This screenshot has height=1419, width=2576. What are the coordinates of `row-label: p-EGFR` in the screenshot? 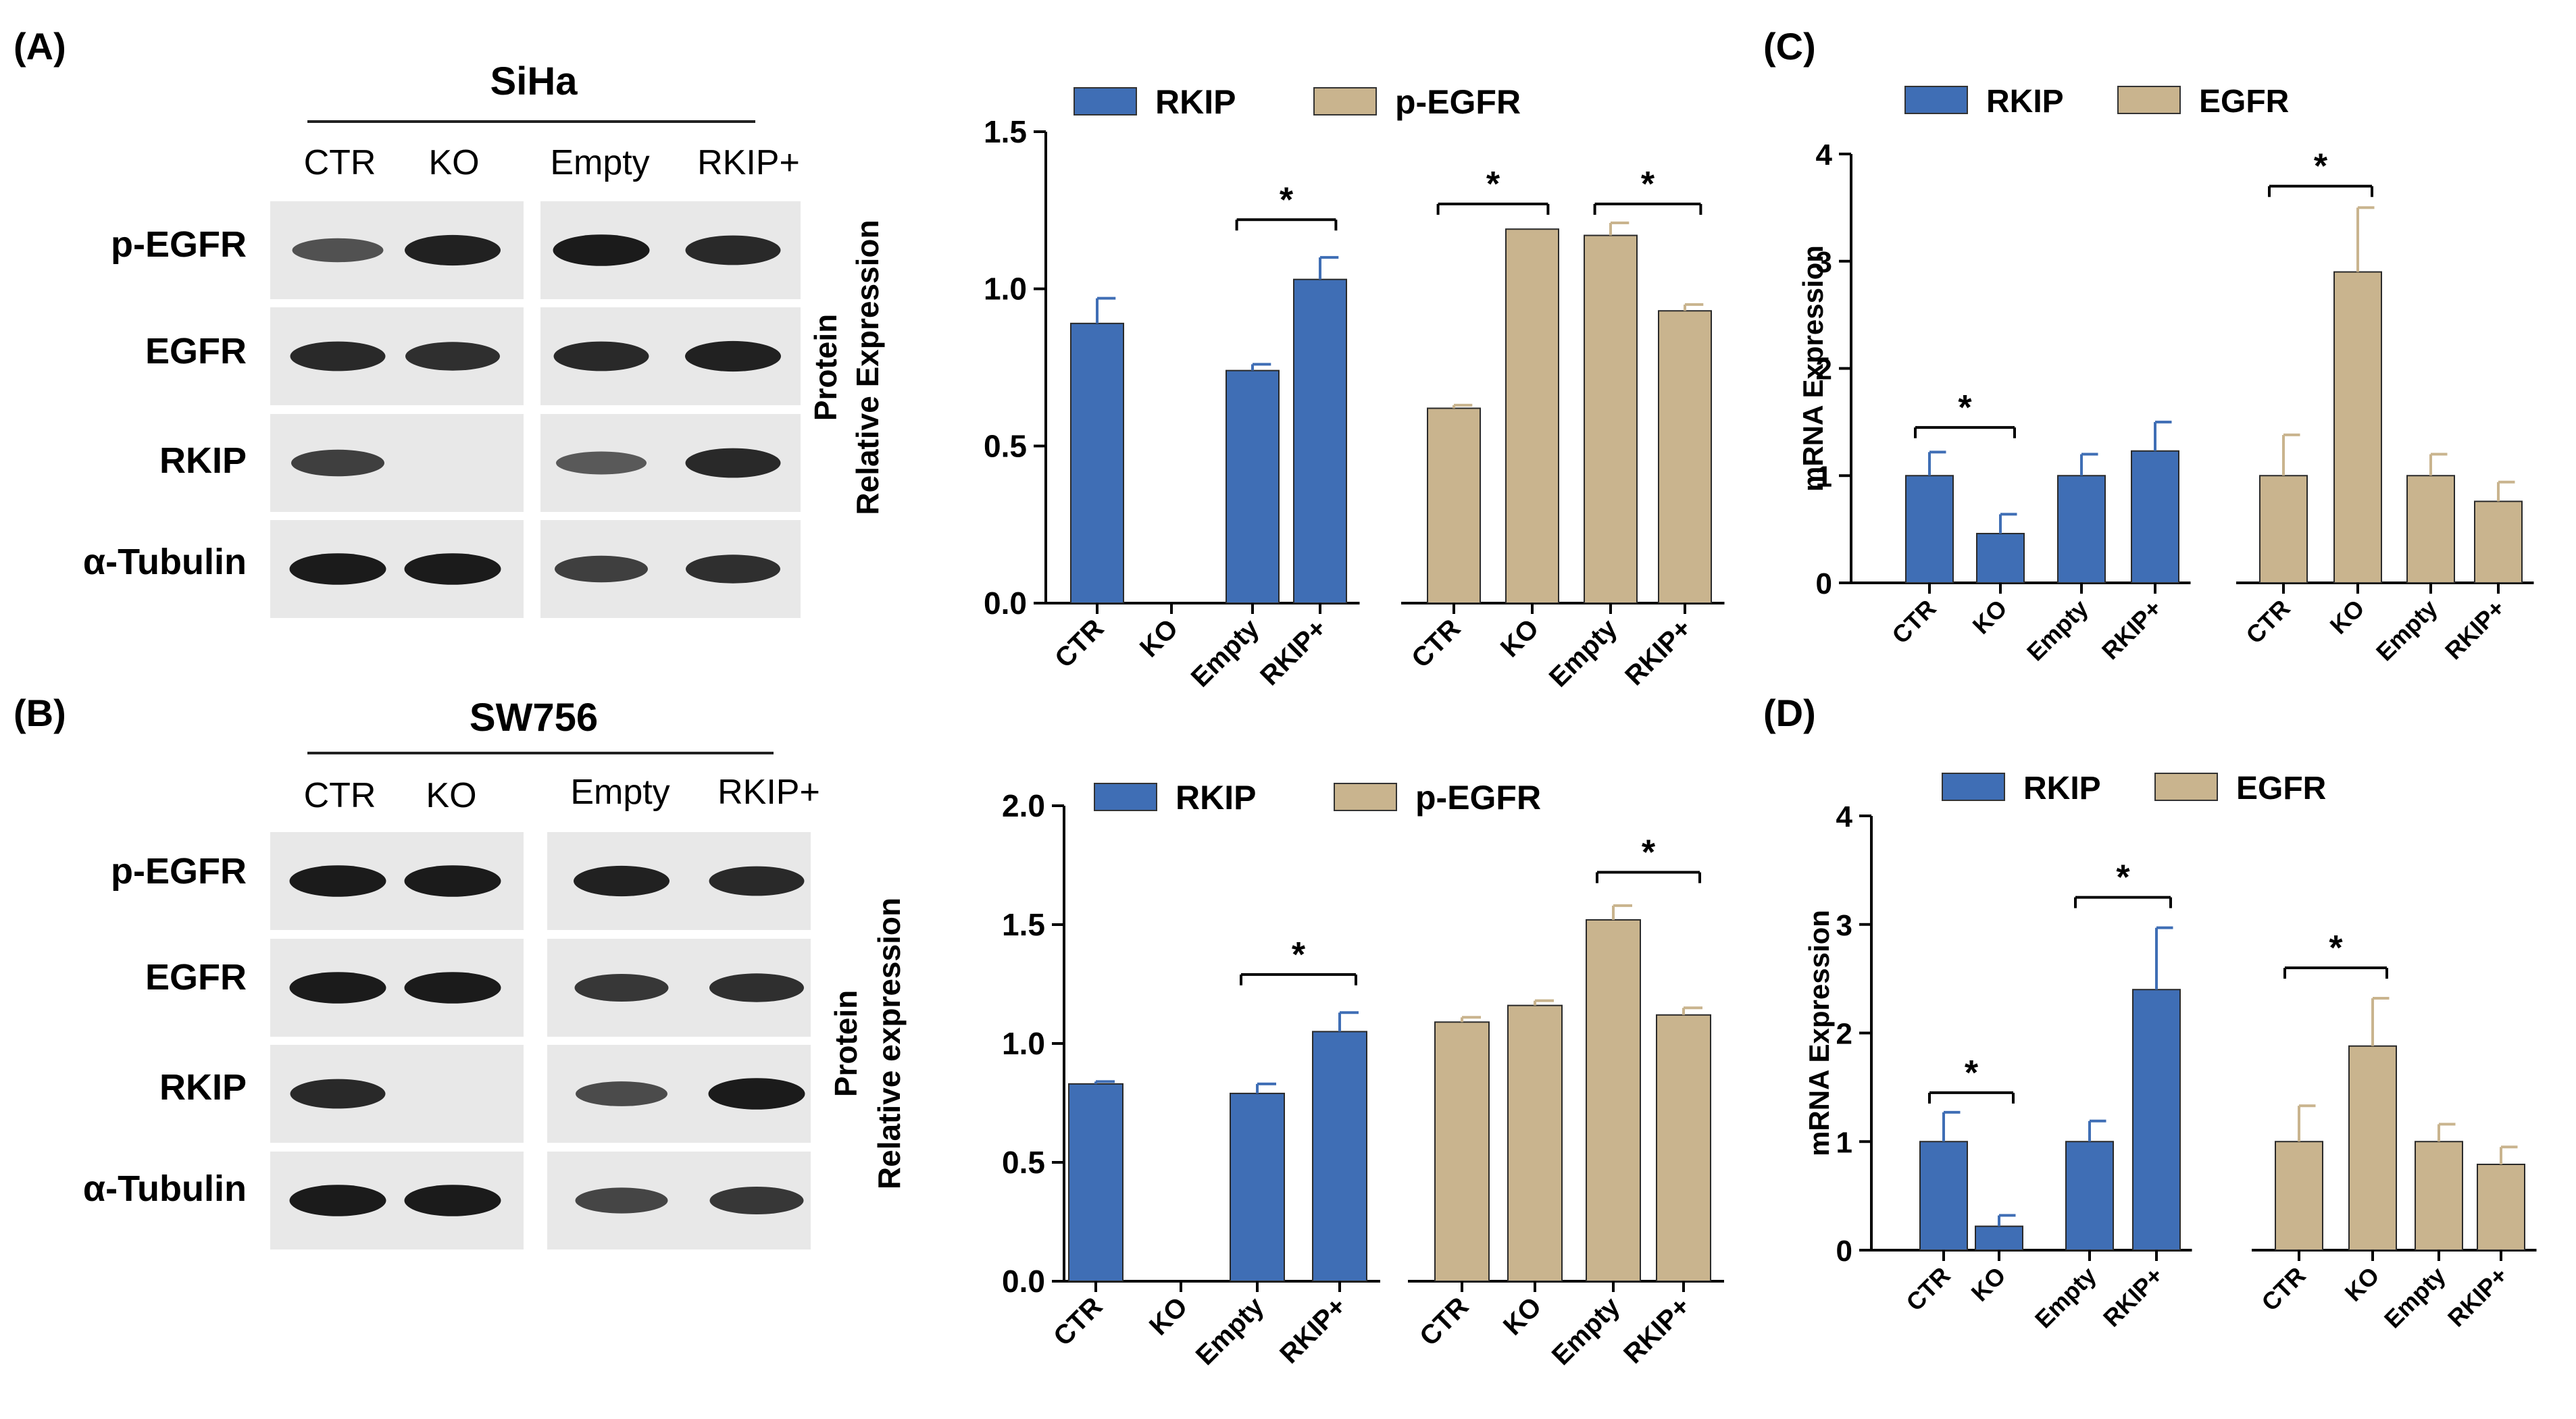 It's located at (179, 244).